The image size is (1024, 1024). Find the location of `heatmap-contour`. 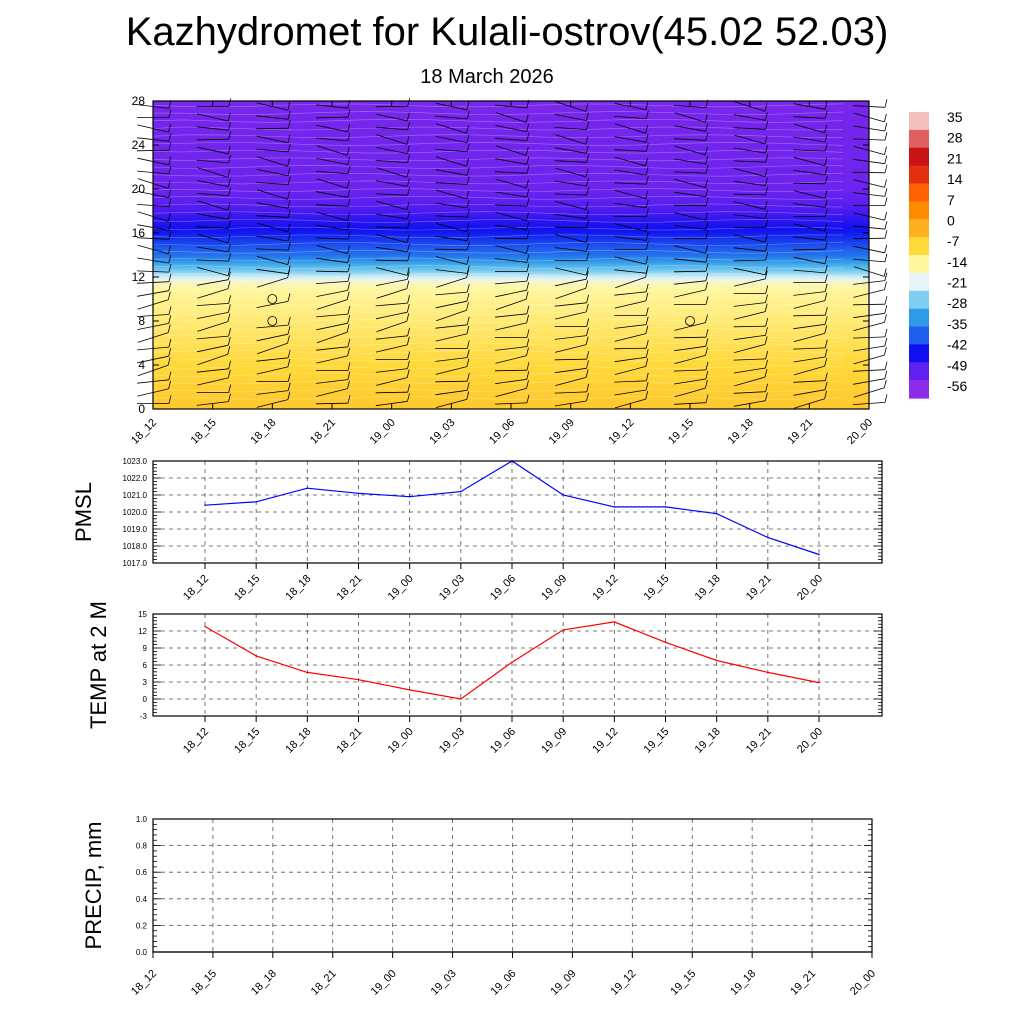

heatmap-contour is located at coordinates (498, 282).